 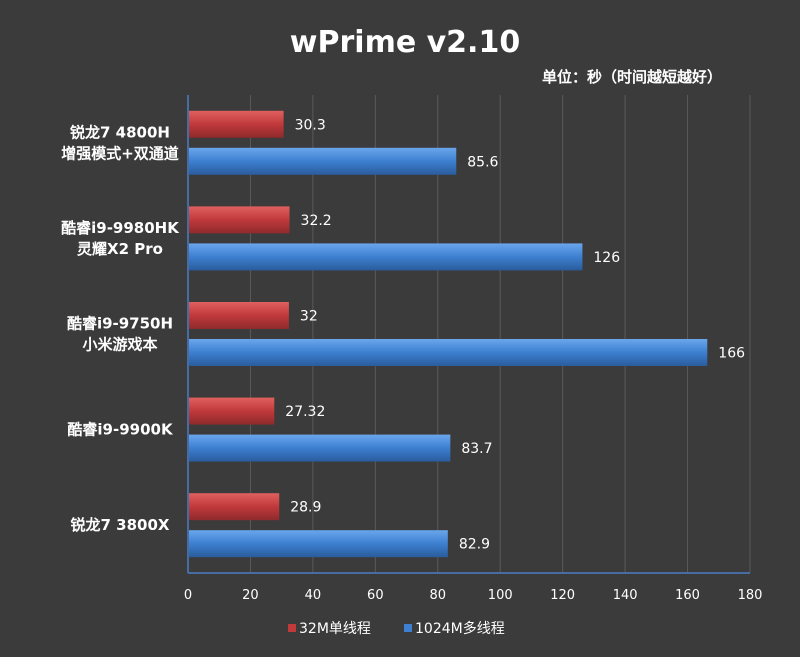 I want to click on category-label: 锐龙7 4800H, so click(x=120, y=132).